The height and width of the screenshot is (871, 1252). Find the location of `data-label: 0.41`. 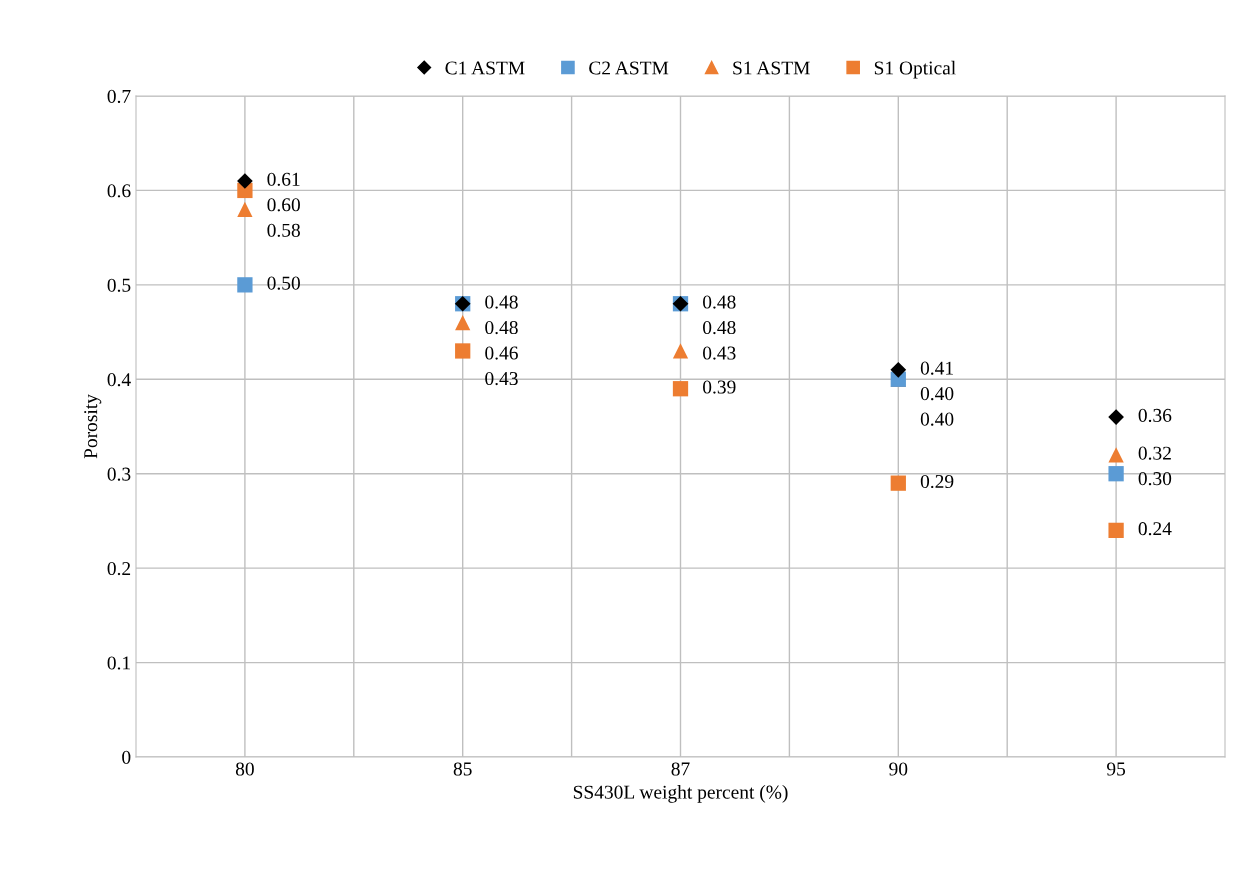

data-label: 0.41 is located at coordinates (936, 368).